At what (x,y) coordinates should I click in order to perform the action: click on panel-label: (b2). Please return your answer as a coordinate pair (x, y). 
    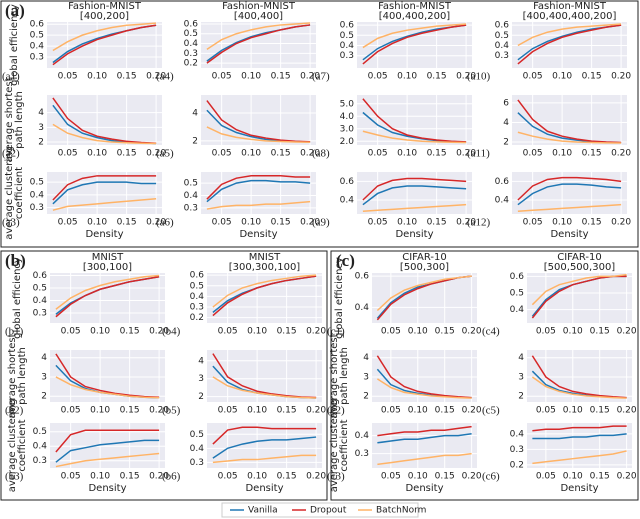
    Looking at the image, I should click on (14, 411).